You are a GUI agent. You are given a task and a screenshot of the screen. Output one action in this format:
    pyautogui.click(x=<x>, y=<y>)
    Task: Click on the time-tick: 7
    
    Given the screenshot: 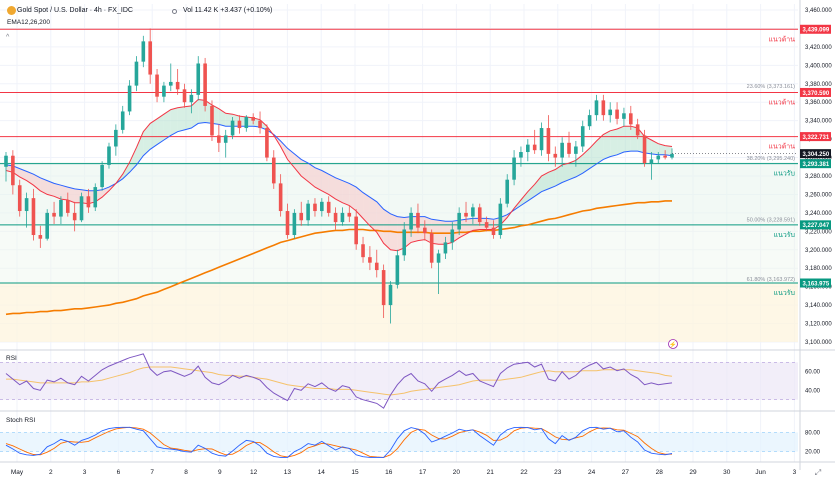 What is the action you would take?
    pyautogui.click(x=152, y=472)
    